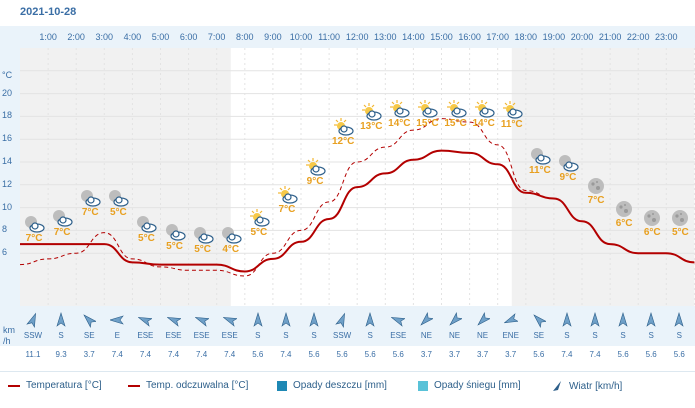 This screenshot has width=695, height=408. What do you see at coordinates (371, 127) in the screenshot?
I see `icon-temp-label: 13°C` at bounding box center [371, 127].